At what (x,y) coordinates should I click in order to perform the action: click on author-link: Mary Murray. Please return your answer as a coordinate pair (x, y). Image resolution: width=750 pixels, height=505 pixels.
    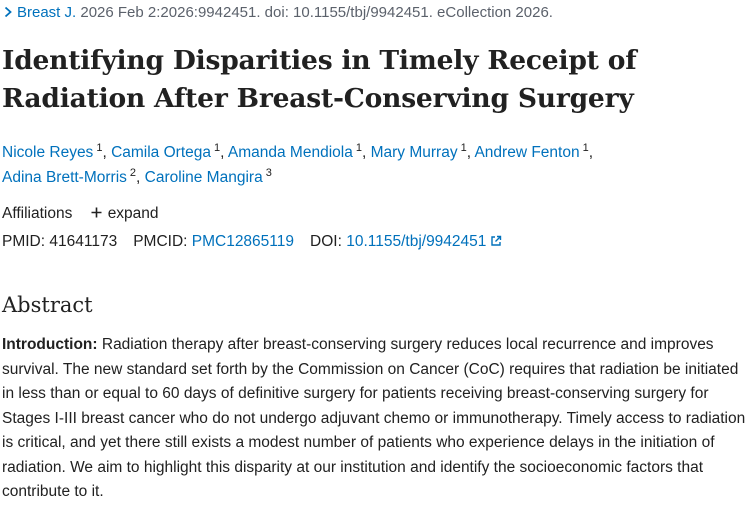
    Looking at the image, I should click on (414, 152).